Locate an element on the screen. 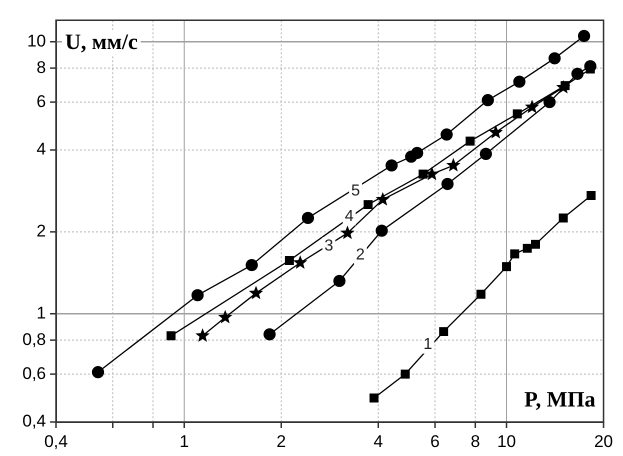 This screenshot has width=623, height=456. annotation: 2 is located at coordinates (360, 255).